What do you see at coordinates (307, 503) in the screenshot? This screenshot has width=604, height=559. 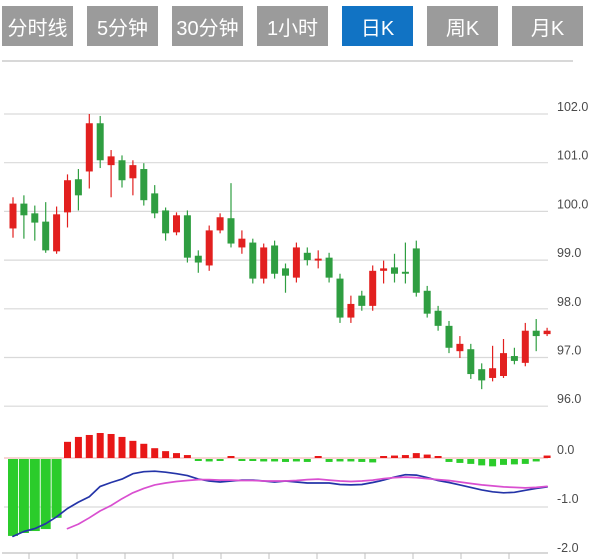 I see `dea-line` at bounding box center [307, 503].